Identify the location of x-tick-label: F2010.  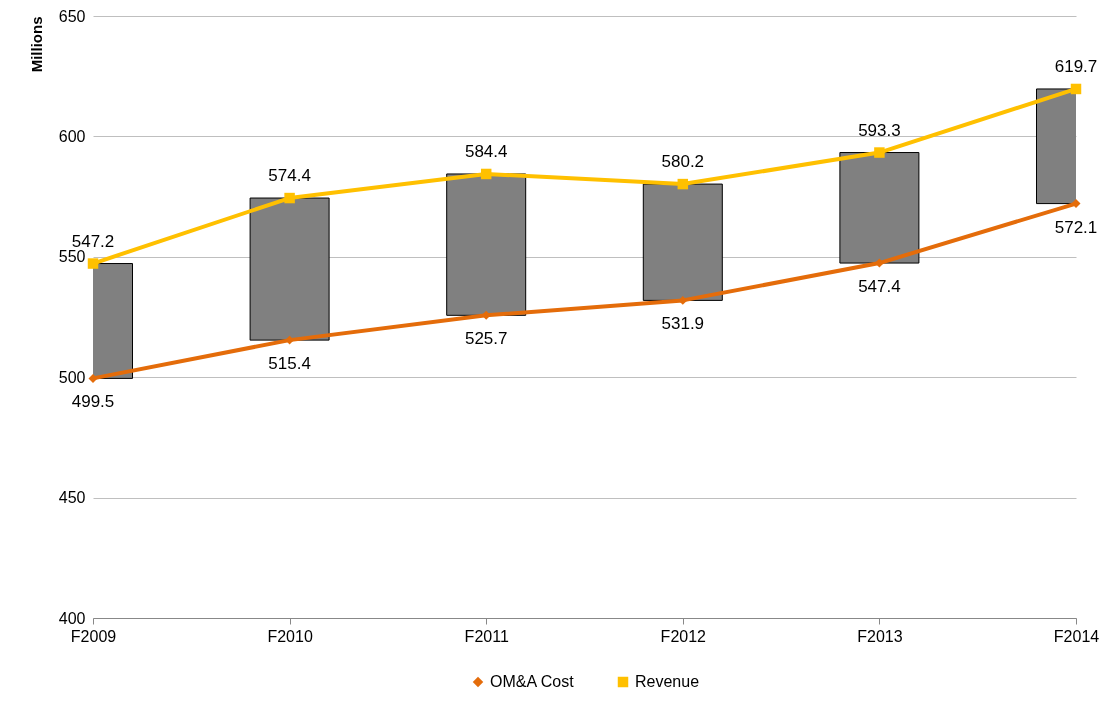
(290, 636).